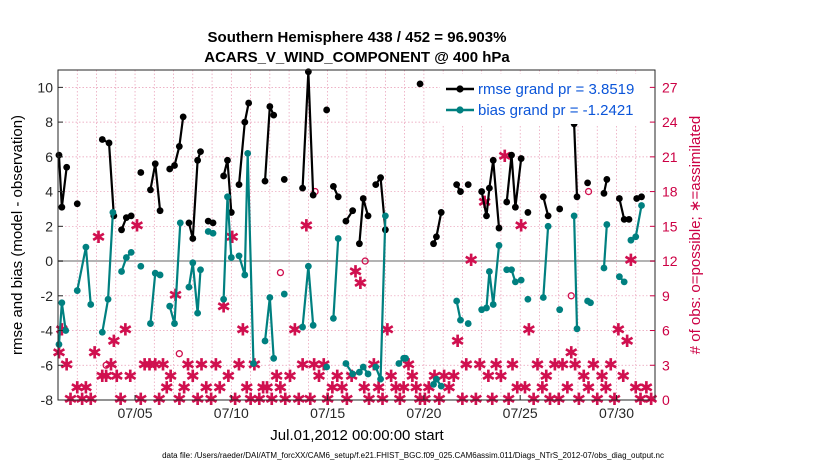 The height and width of the screenshot is (470, 830). I want to click on y-tick-label: -4, so click(47, 331).